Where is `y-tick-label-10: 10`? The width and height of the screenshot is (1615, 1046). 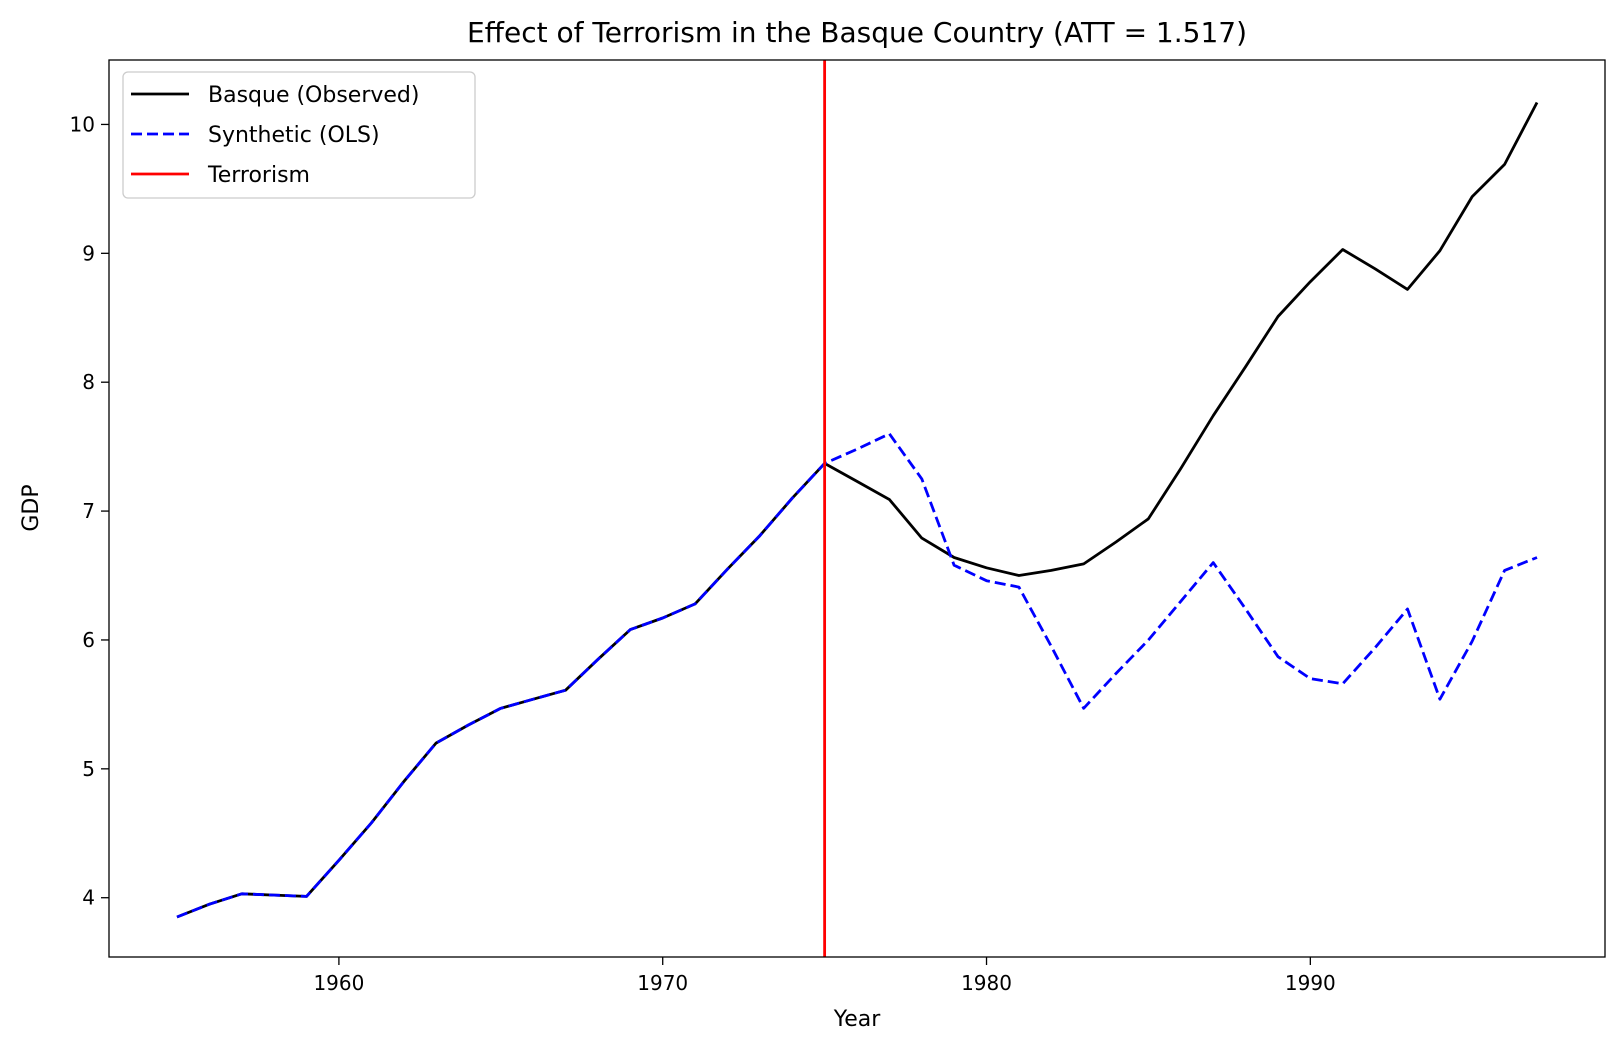 y-tick-label-10: 10 is located at coordinates (82, 124).